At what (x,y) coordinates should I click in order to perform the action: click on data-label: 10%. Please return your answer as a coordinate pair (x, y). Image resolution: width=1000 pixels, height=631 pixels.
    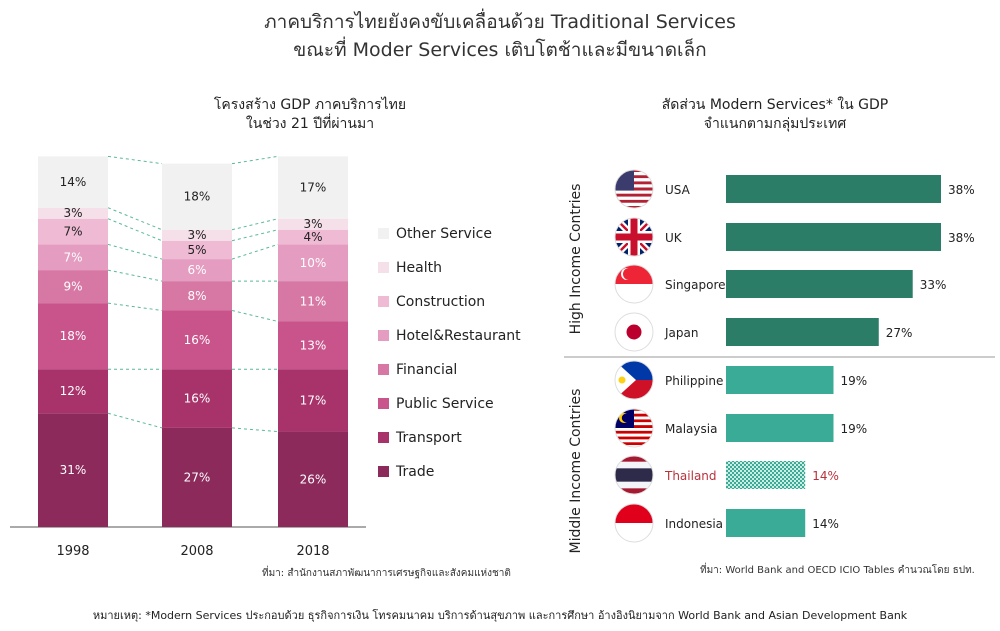
    Looking at the image, I should click on (313, 263).